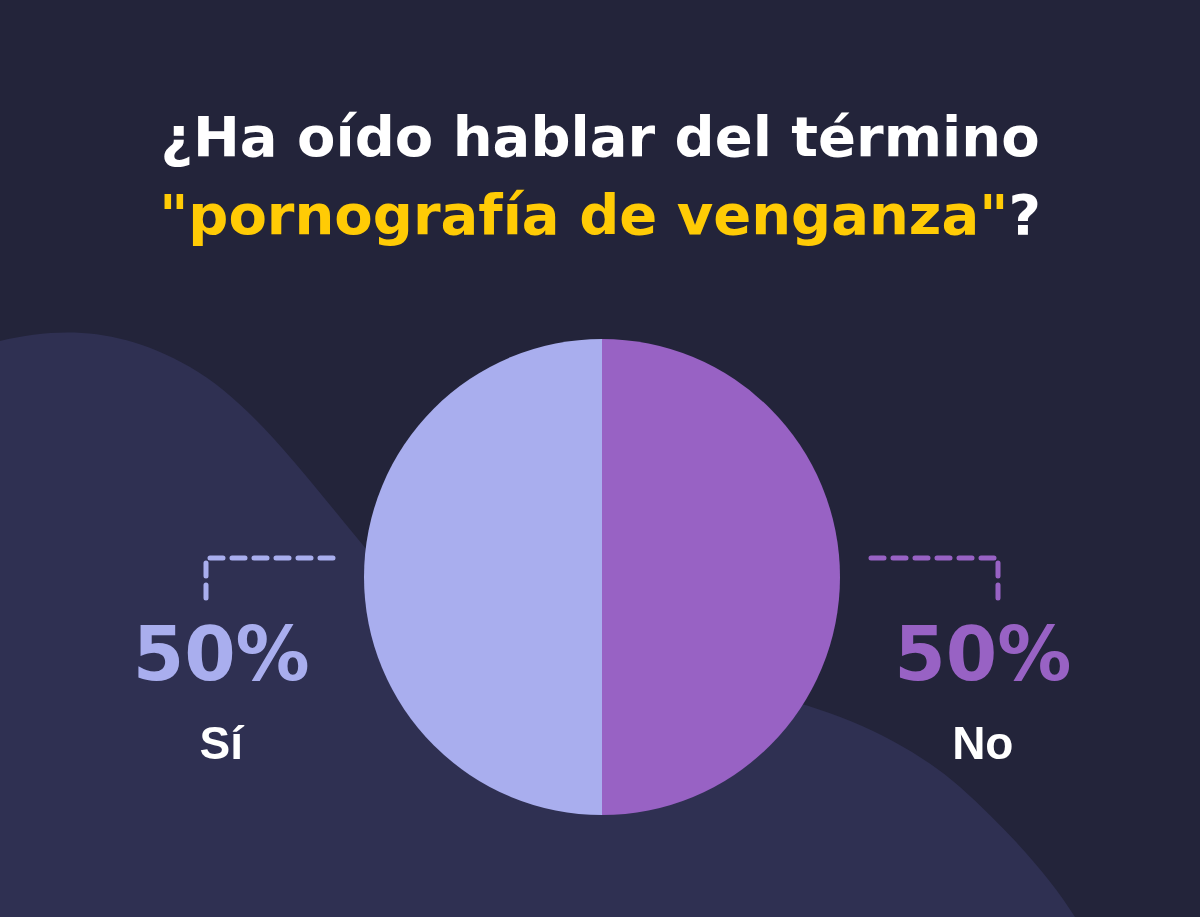 This screenshot has height=917, width=1200. Describe the element at coordinates (983, 742) in the screenshot. I see `slice-label: No` at that location.